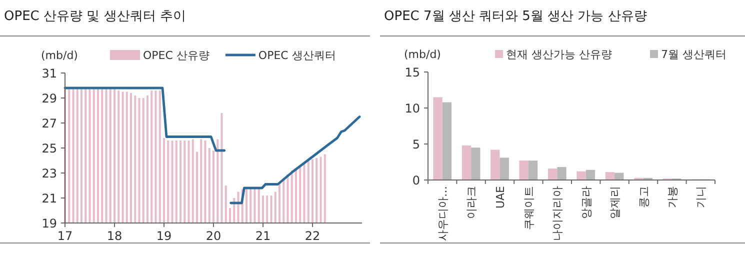  What do you see at coordinates (412, 73) in the screenshot?
I see `y-tick-label: 15` at bounding box center [412, 73].